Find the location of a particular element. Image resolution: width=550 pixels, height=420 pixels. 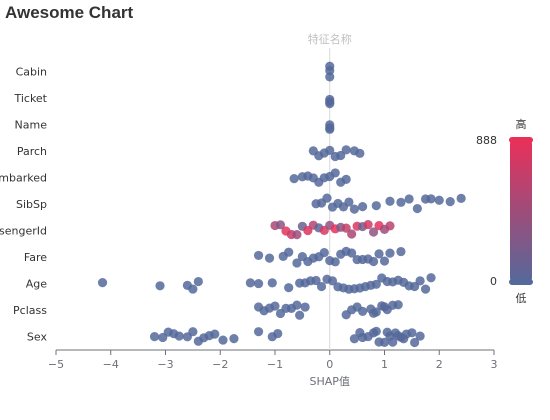

y-tick-label: Embarked is located at coordinates (23, 177).